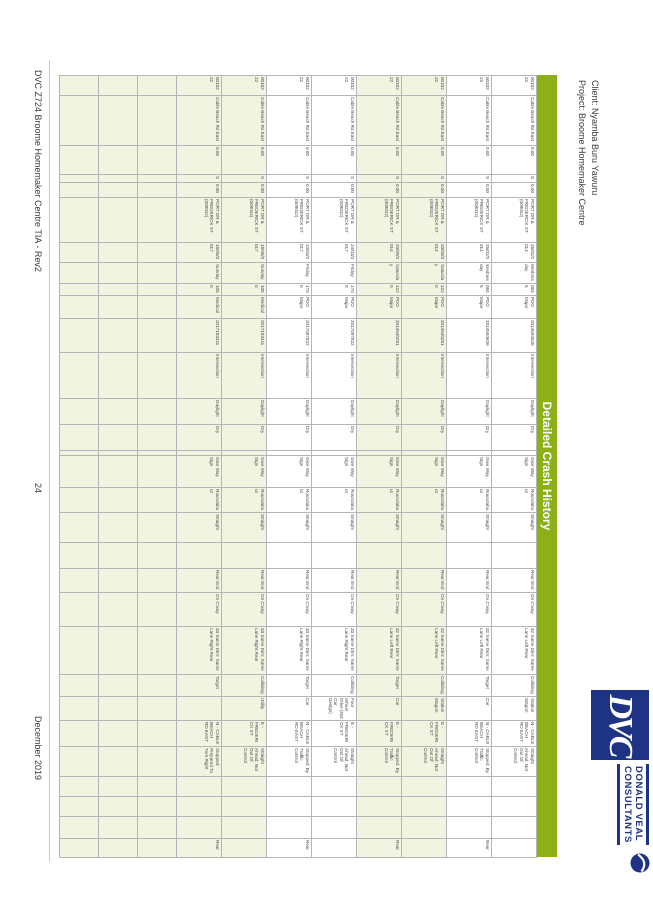  I want to click on crash-table-row, so click(157, 466).